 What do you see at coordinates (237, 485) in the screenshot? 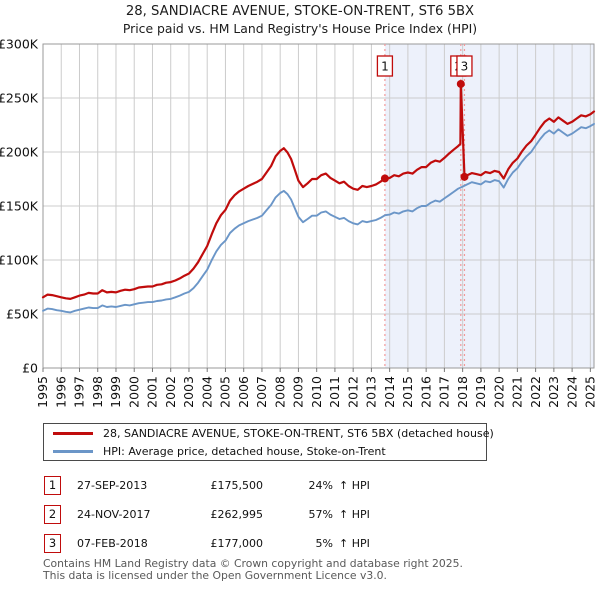
I see `sale-price: £175,500` at bounding box center [237, 485].